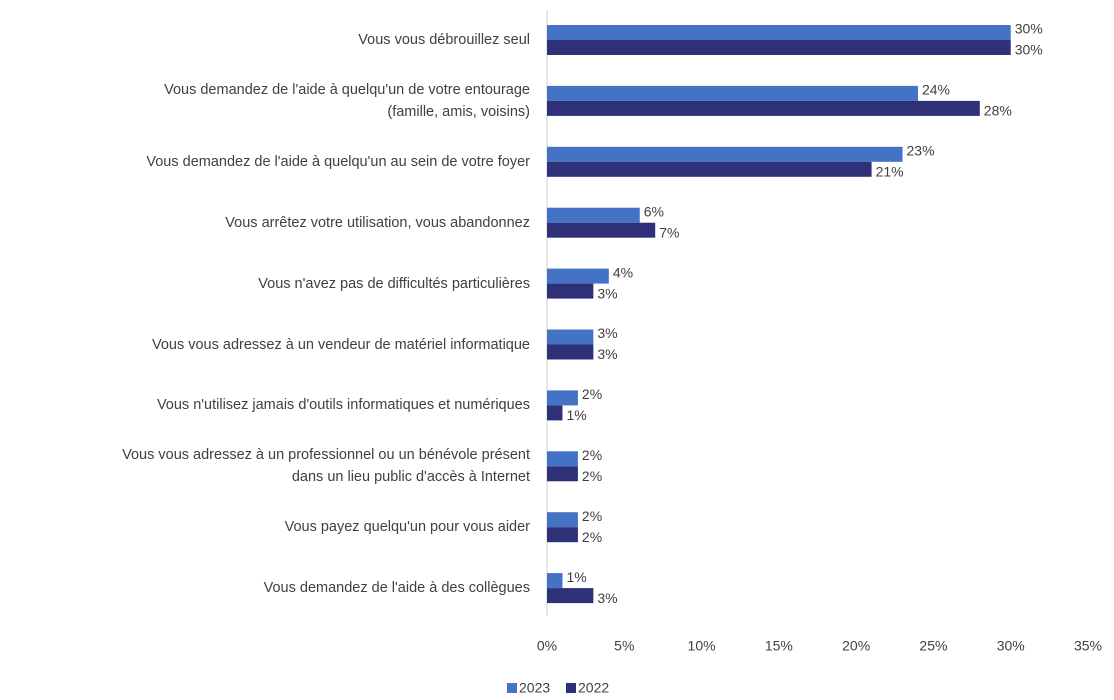  What do you see at coordinates (856, 646) in the screenshot?
I see `x-tick-label: 20%` at bounding box center [856, 646].